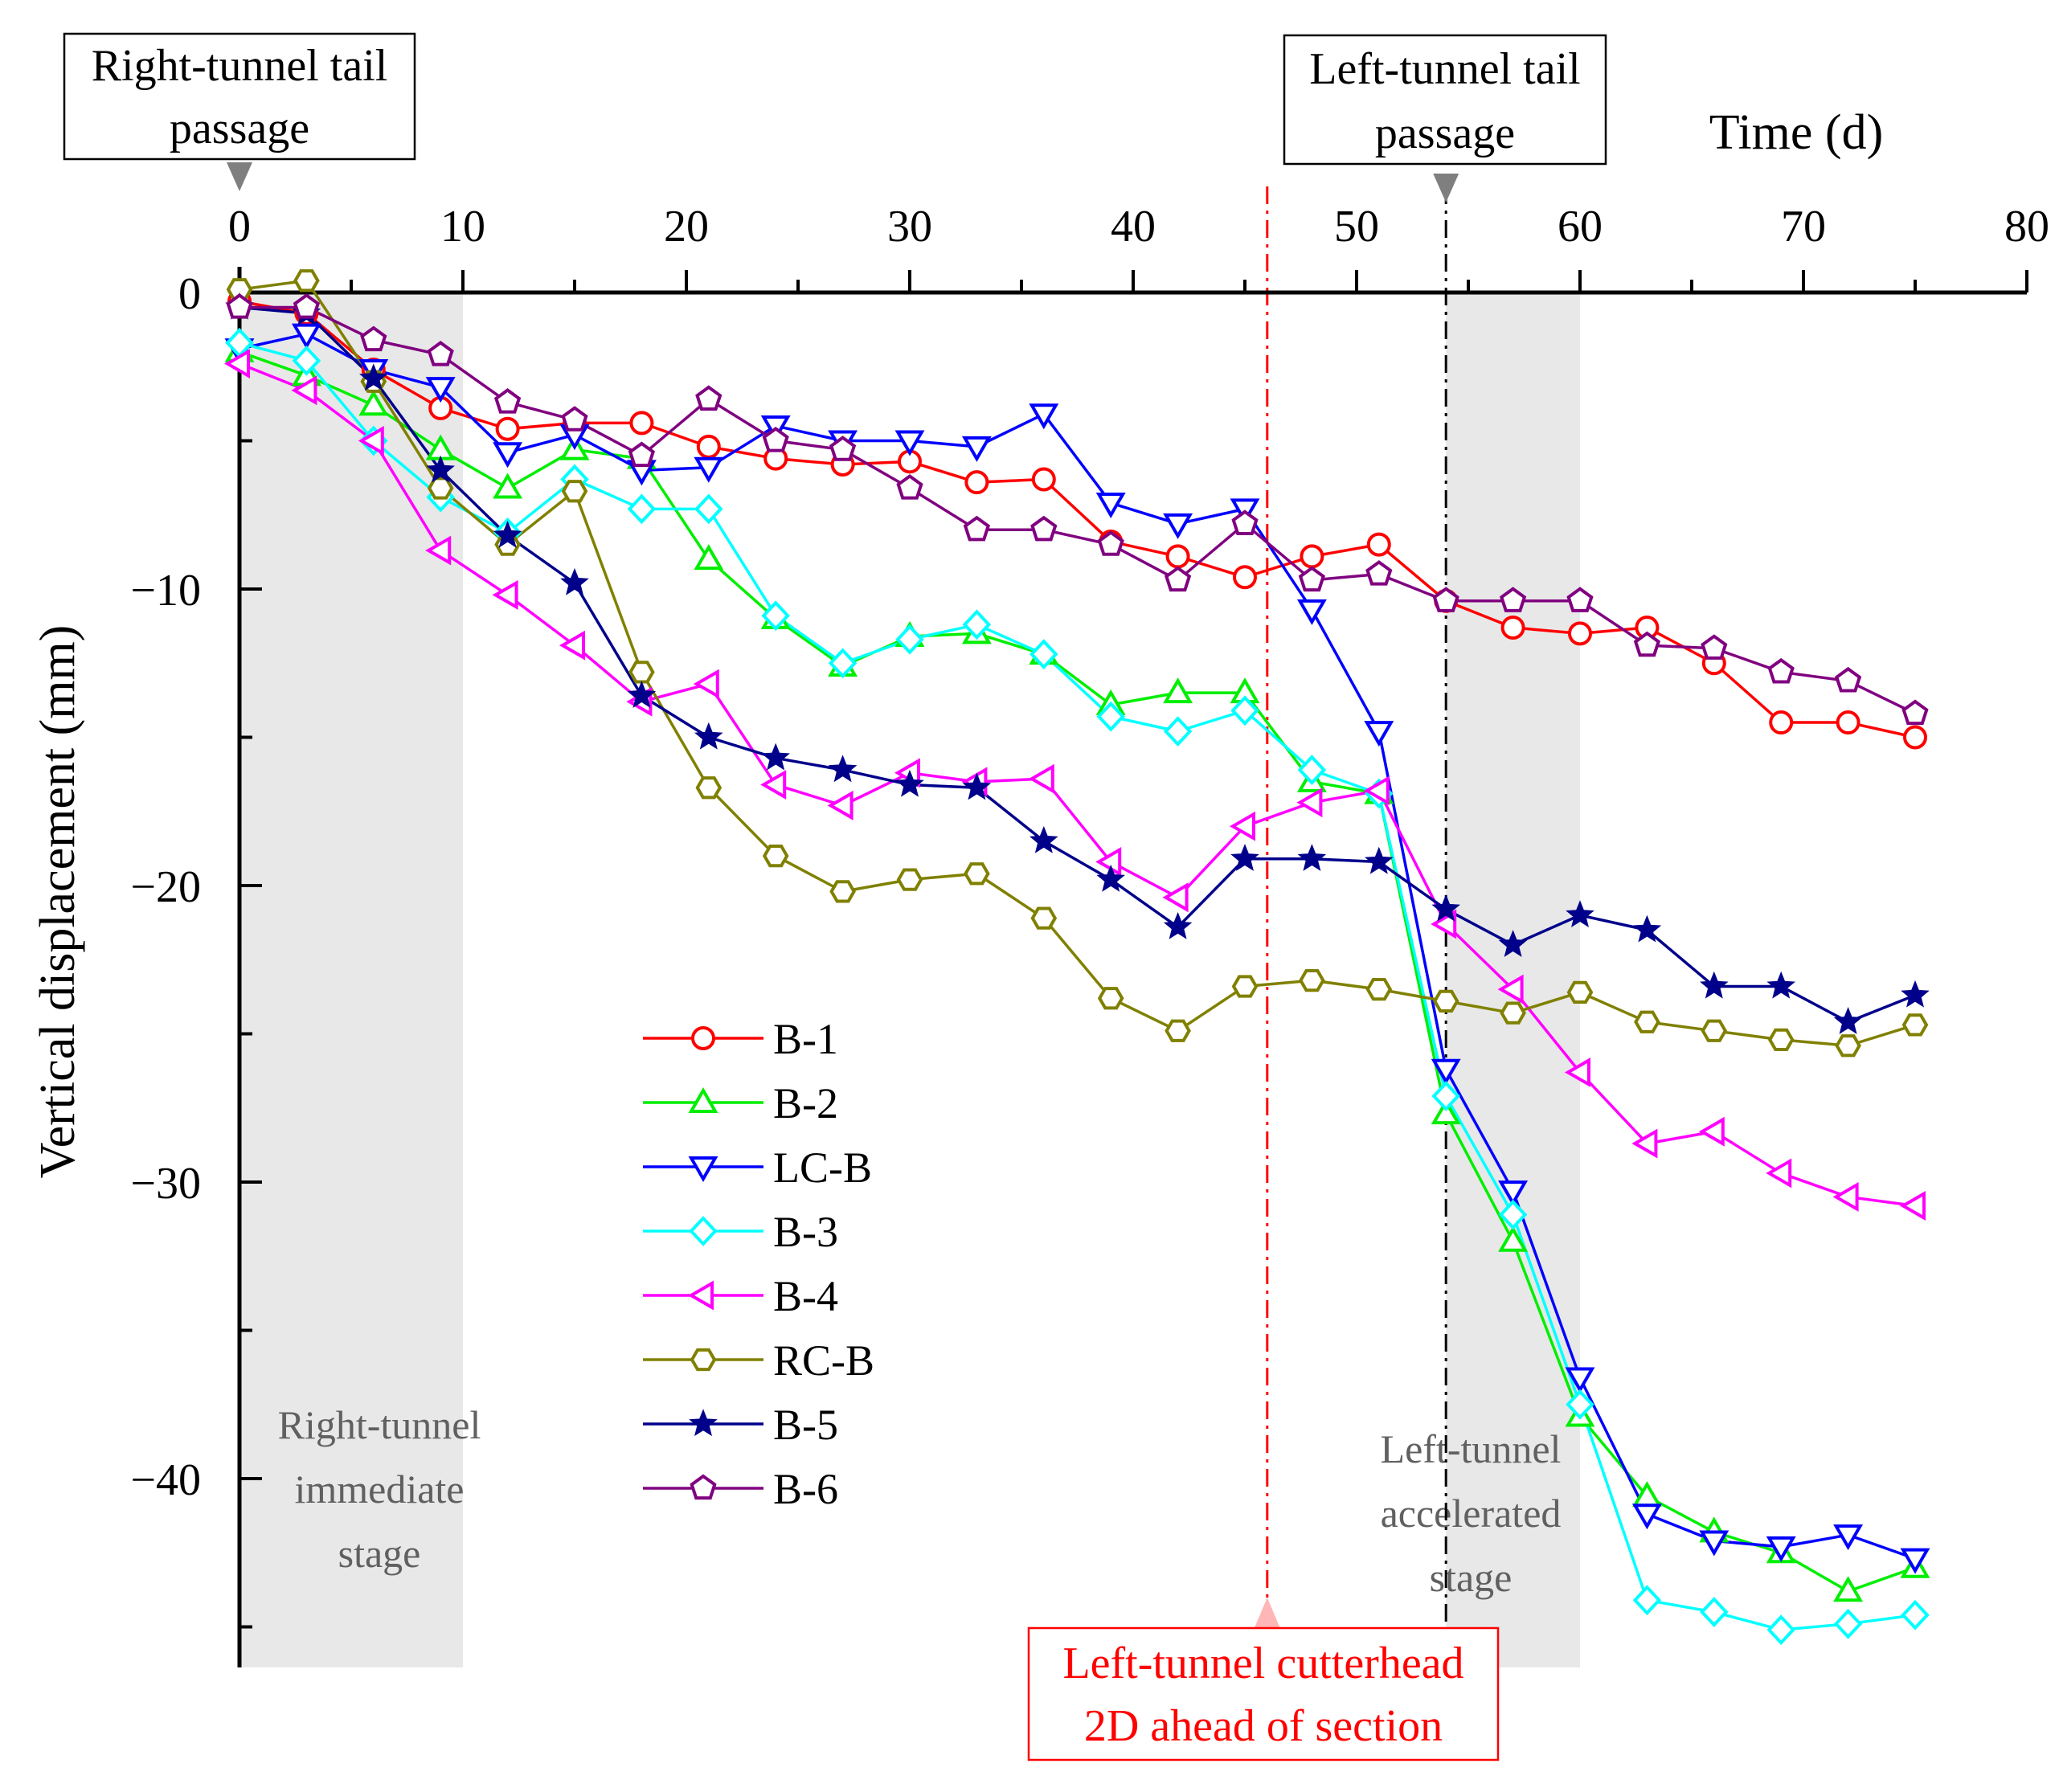 The image size is (2059, 1792). Describe the element at coordinates (1796, 132) in the screenshot. I see `x-axis-title: Time (d)` at that location.